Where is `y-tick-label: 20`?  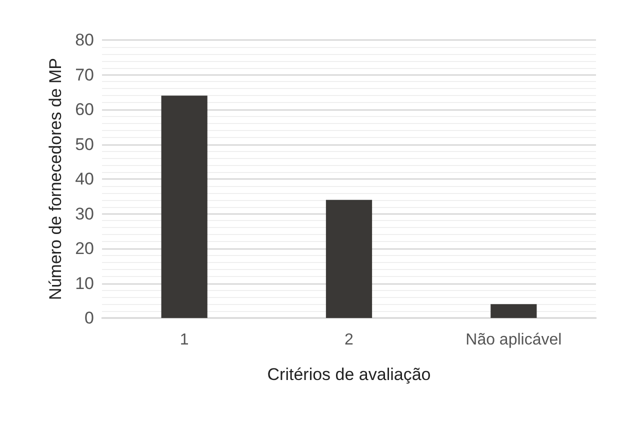
y-tick-label: 20 is located at coordinates (84, 248).